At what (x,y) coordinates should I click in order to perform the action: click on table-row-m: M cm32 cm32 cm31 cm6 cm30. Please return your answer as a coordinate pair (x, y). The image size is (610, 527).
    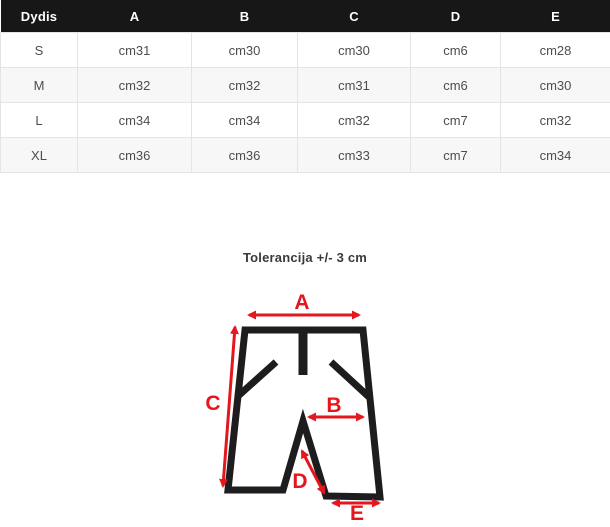
    Looking at the image, I should click on (305, 85).